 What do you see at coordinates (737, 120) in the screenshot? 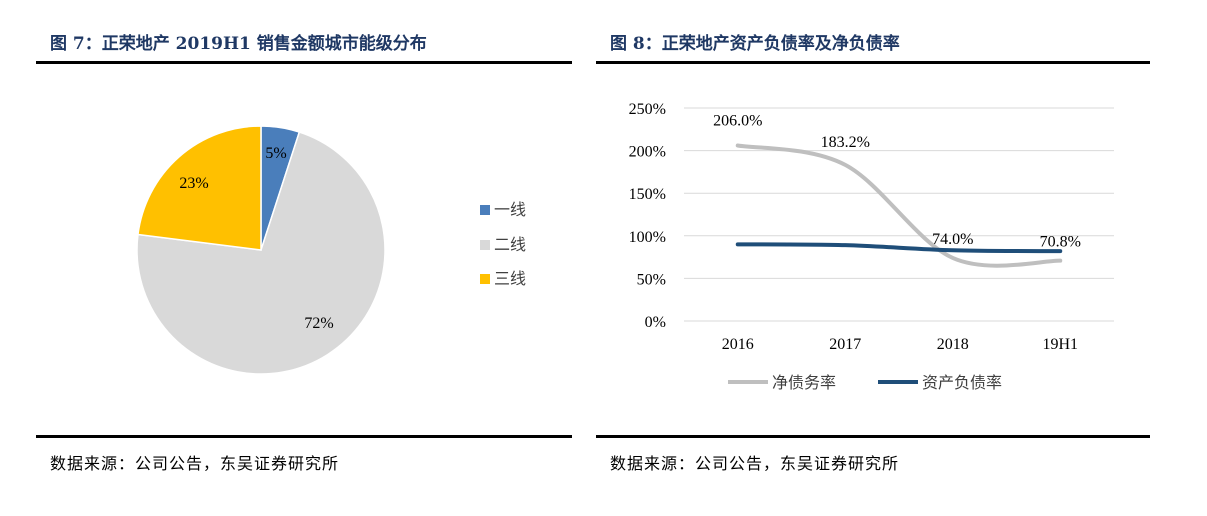
I see `data-label: 206.0%` at bounding box center [737, 120].